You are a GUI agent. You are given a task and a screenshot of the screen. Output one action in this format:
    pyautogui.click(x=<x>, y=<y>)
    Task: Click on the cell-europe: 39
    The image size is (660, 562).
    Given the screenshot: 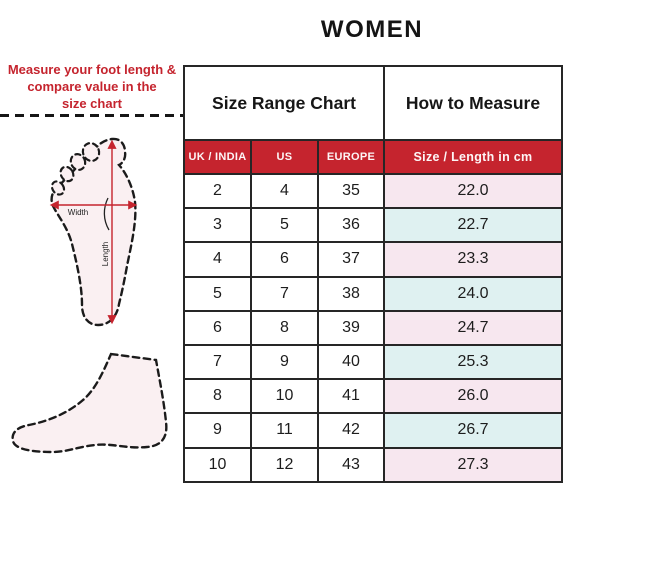 What is the action you would take?
    pyautogui.click(x=351, y=327)
    